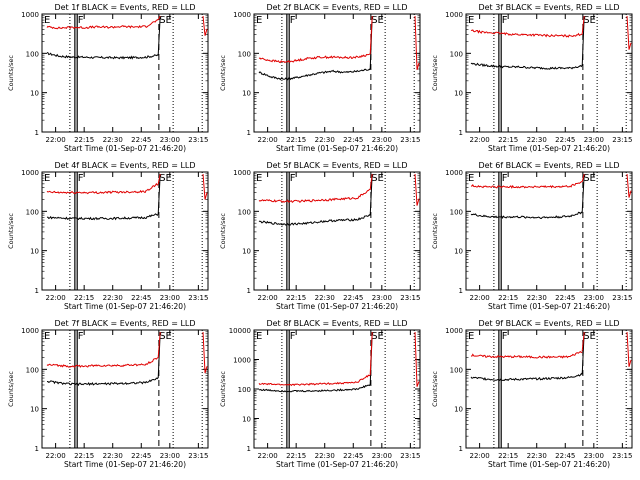 The width and height of the screenshot is (640, 480). What do you see at coordinates (124, 7) in the screenshot?
I see `chart-title: Det 1f BLACK = Events, RED = LLD` at bounding box center [124, 7].